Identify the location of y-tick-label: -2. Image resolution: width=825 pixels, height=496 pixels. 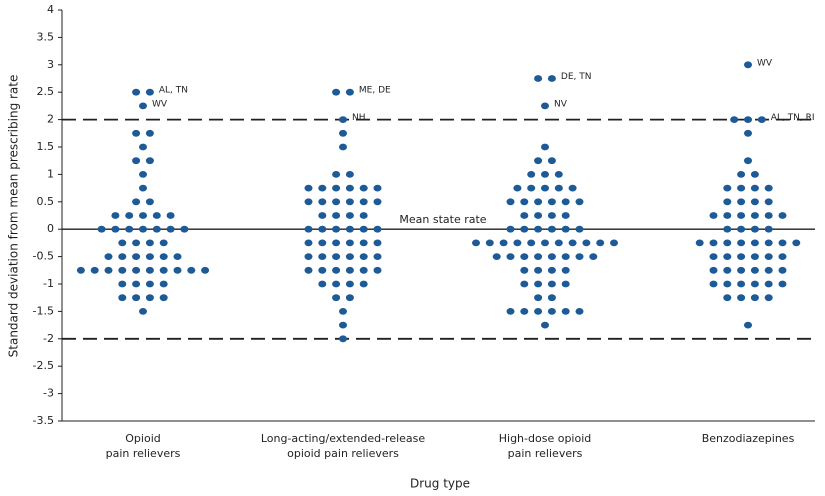
(48, 338).